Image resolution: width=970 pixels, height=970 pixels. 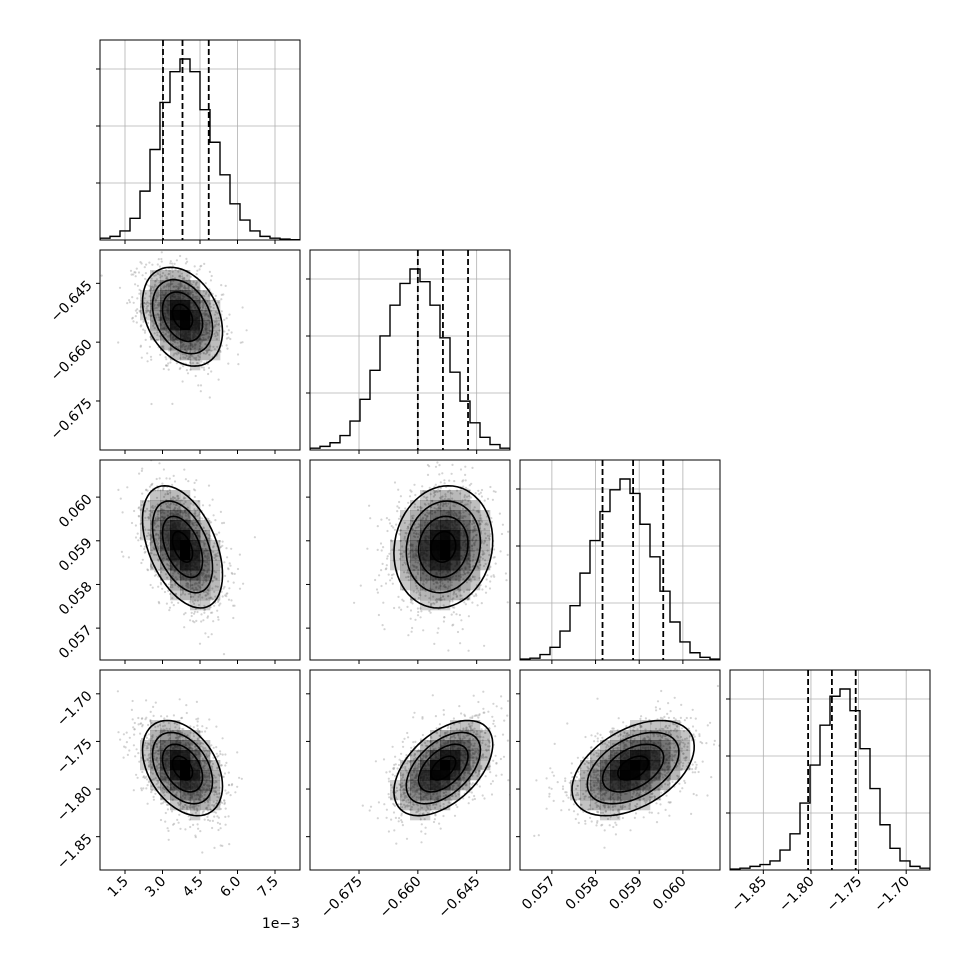 I want to click on y-tick-label-1-0: −0.675, so click(x=72, y=419).